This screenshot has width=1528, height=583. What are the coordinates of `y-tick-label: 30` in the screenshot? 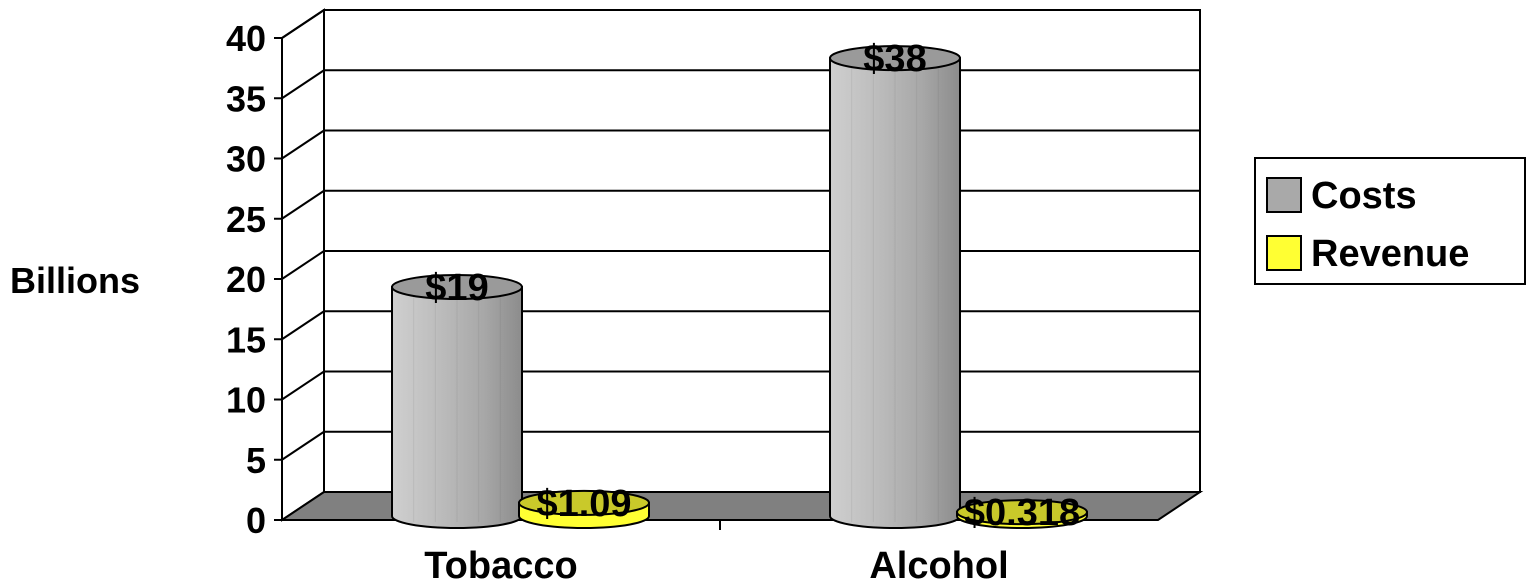 It's located at (246, 159).